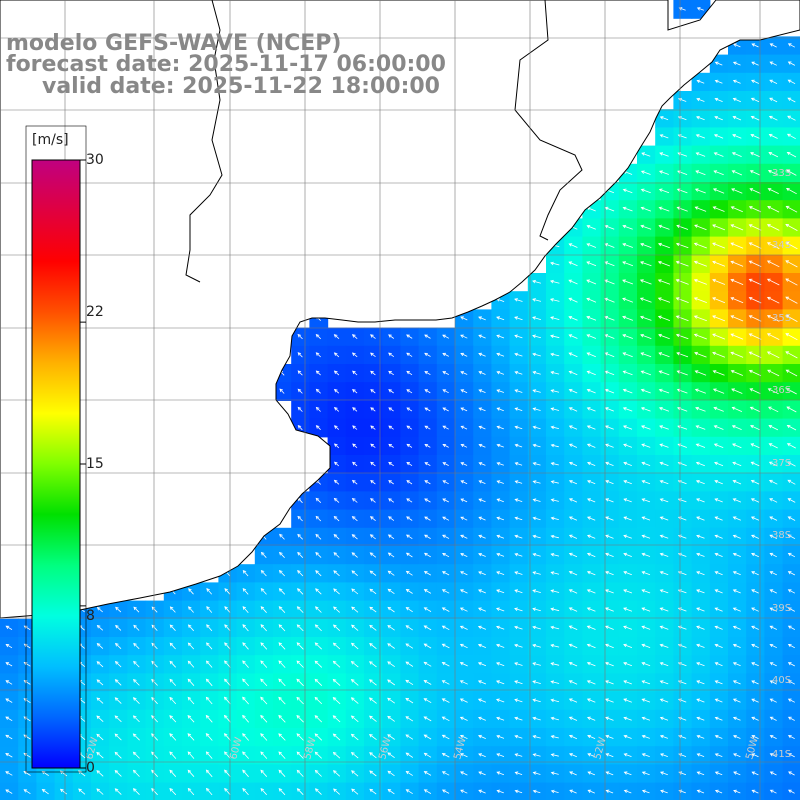 The image size is (800, 800). I want to click on colorbar-tick-label: 30, so click(95, 160).